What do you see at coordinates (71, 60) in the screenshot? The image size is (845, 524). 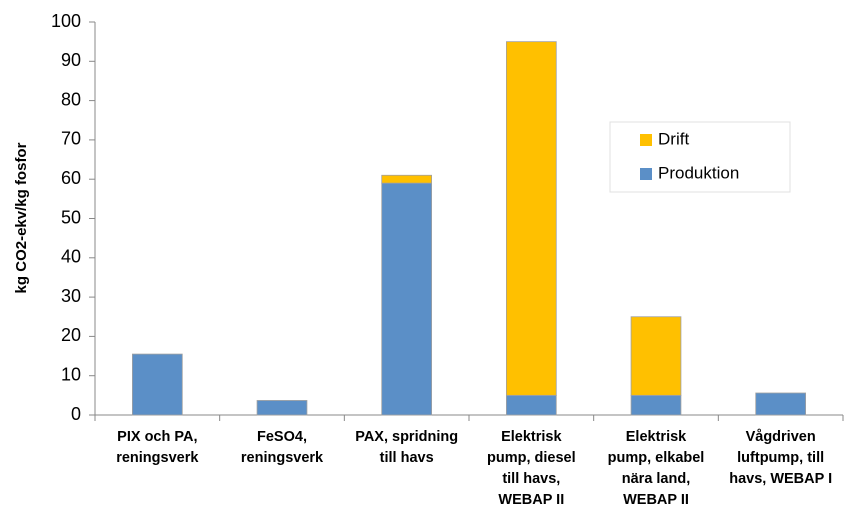 I see `y-tick-label: 90` at bounding box center [71, 60].